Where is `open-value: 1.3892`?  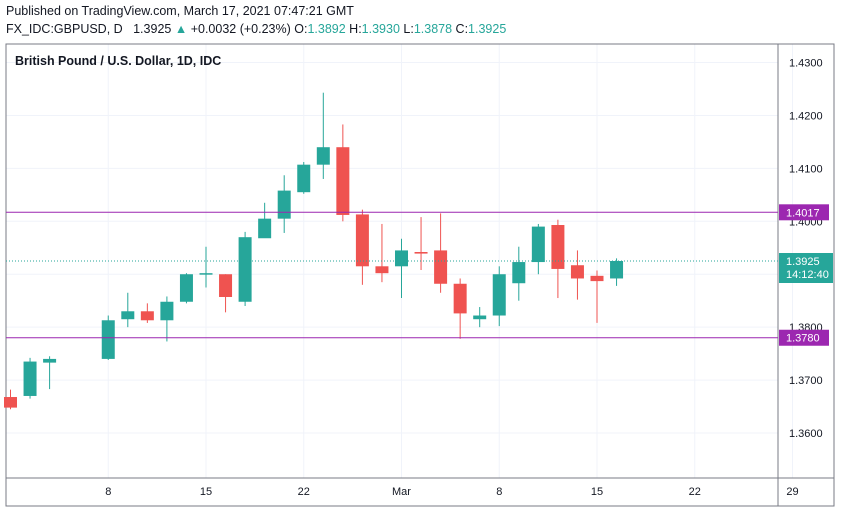
open-value: 1.3892 is located at coordinates (326, 29).